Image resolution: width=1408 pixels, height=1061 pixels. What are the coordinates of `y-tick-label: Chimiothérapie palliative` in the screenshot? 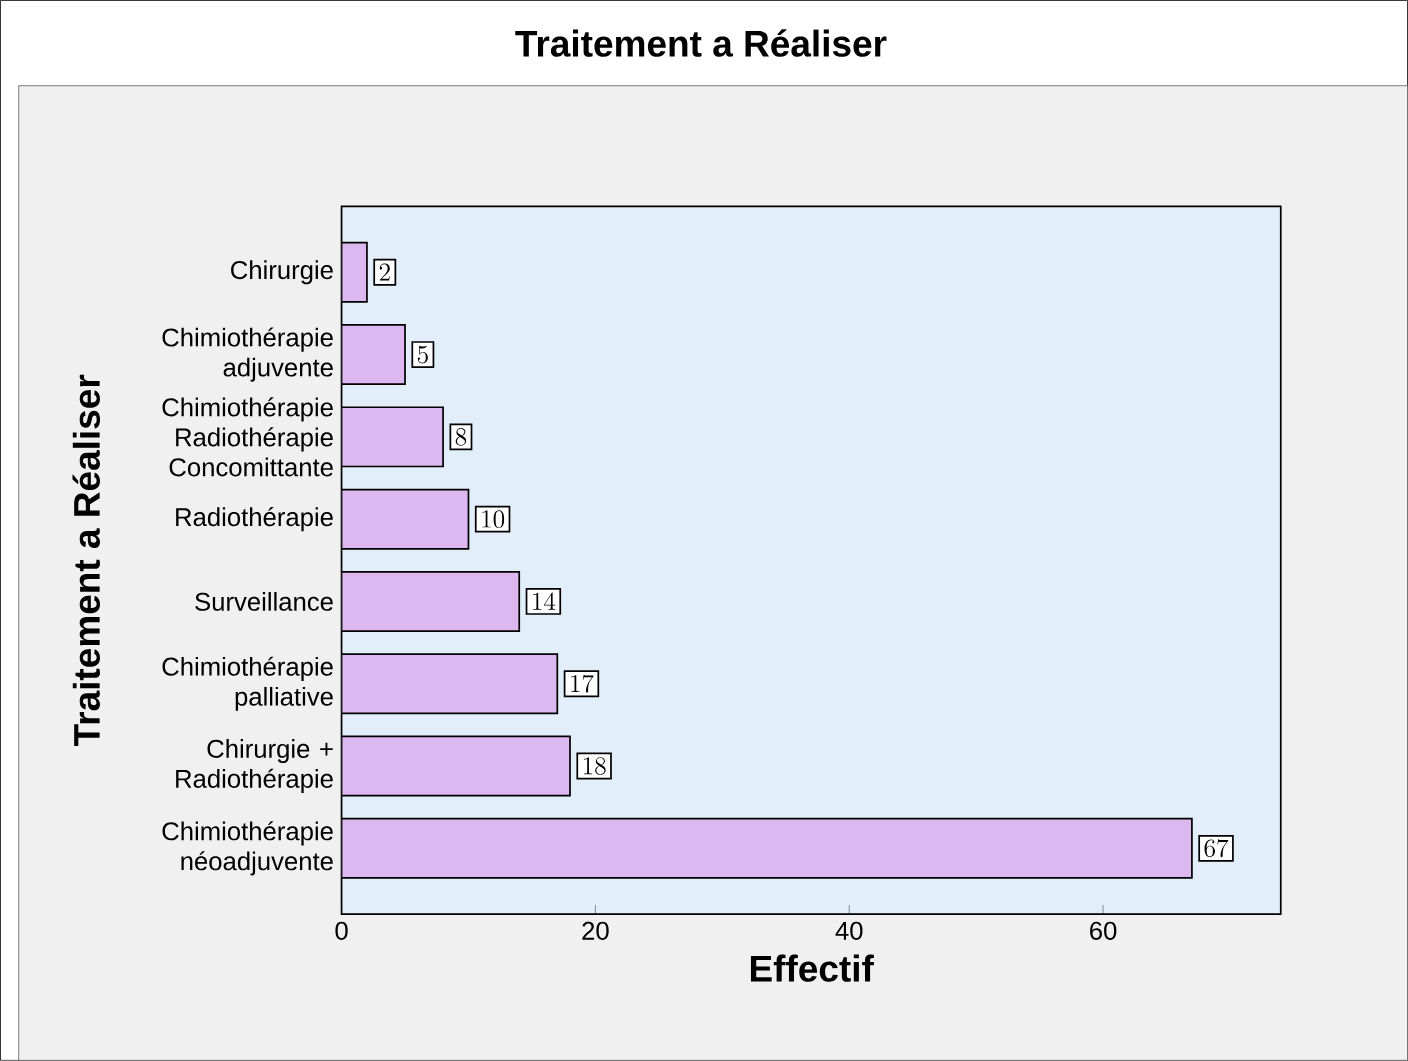 It's located at (247, 683).